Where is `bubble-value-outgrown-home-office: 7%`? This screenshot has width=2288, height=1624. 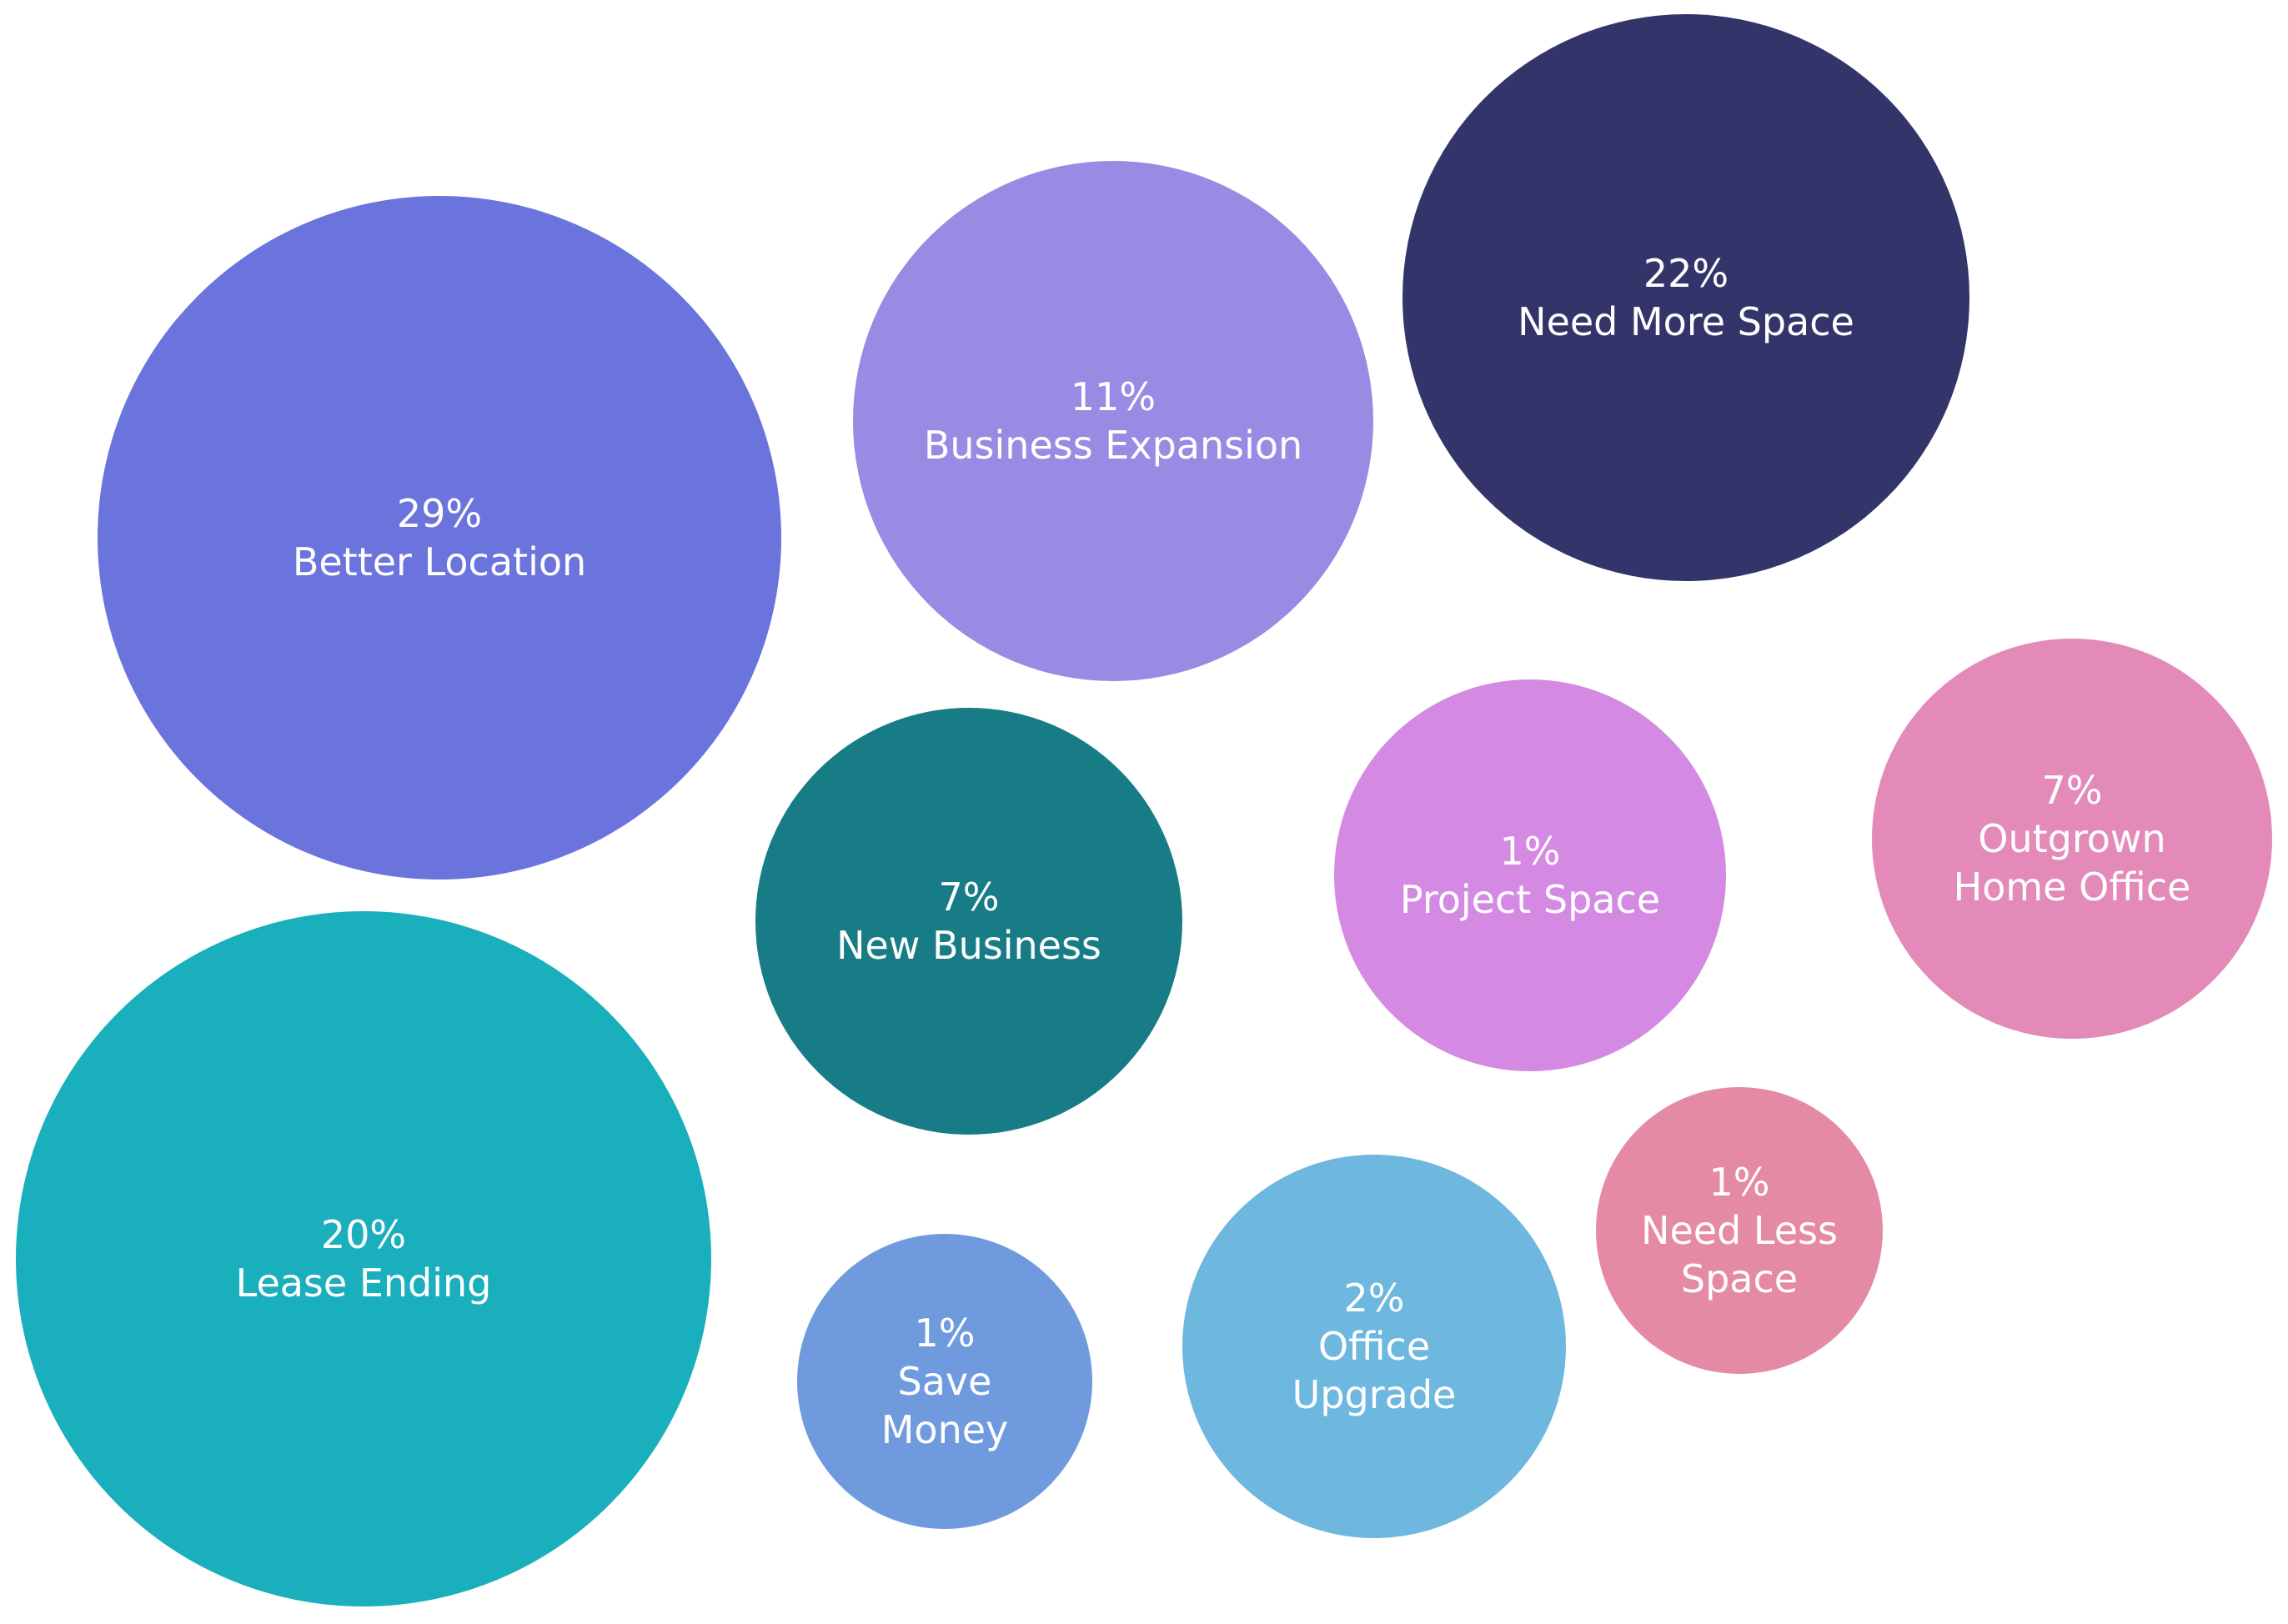 bubble-value-outgrown-home-office: 7% is located at coordinates (2072, 791).